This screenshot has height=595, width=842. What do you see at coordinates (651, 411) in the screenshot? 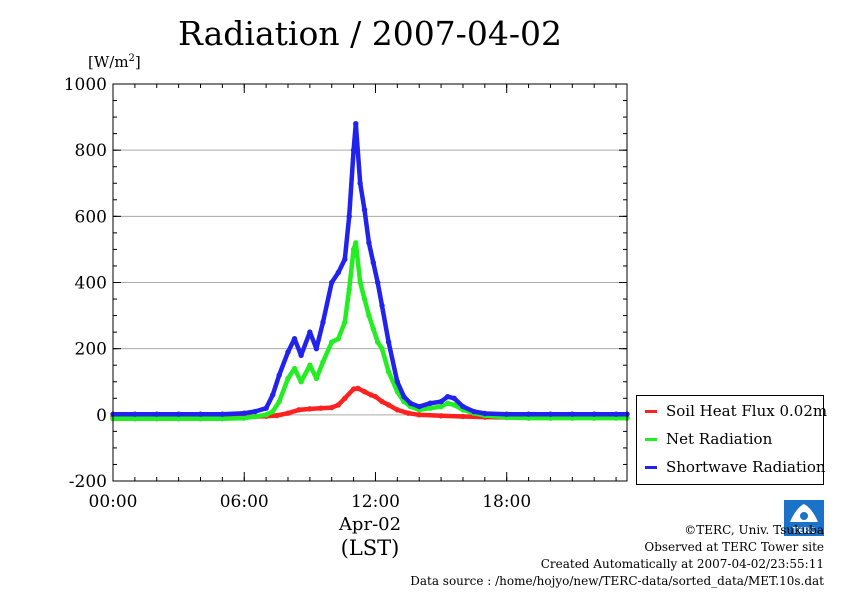
I see `legend-swatch-soil` at bounding box center [651, 411].